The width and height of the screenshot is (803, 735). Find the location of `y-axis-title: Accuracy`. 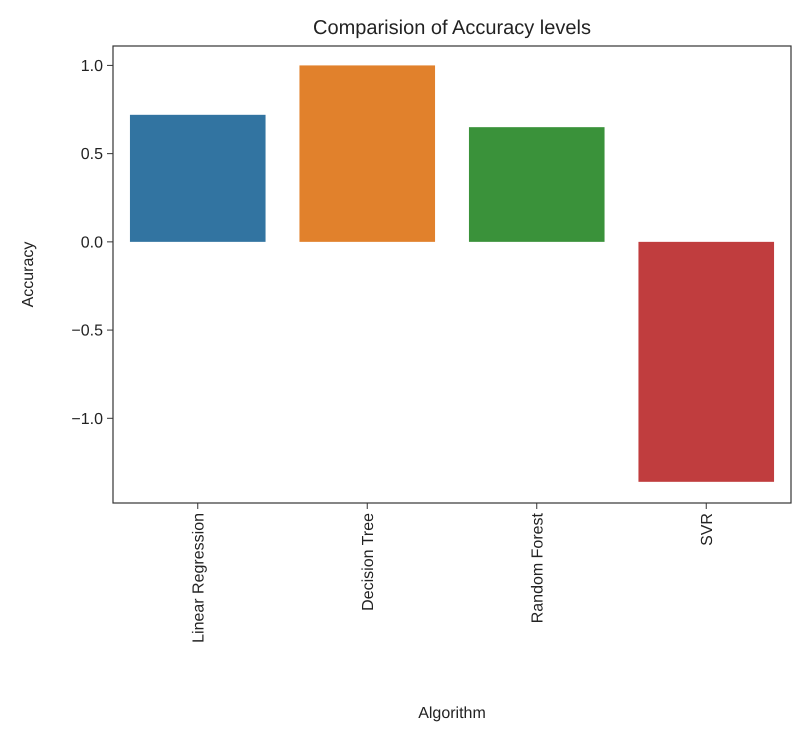

y-axis-title: Accuracy is located at coordinates (28, 275).